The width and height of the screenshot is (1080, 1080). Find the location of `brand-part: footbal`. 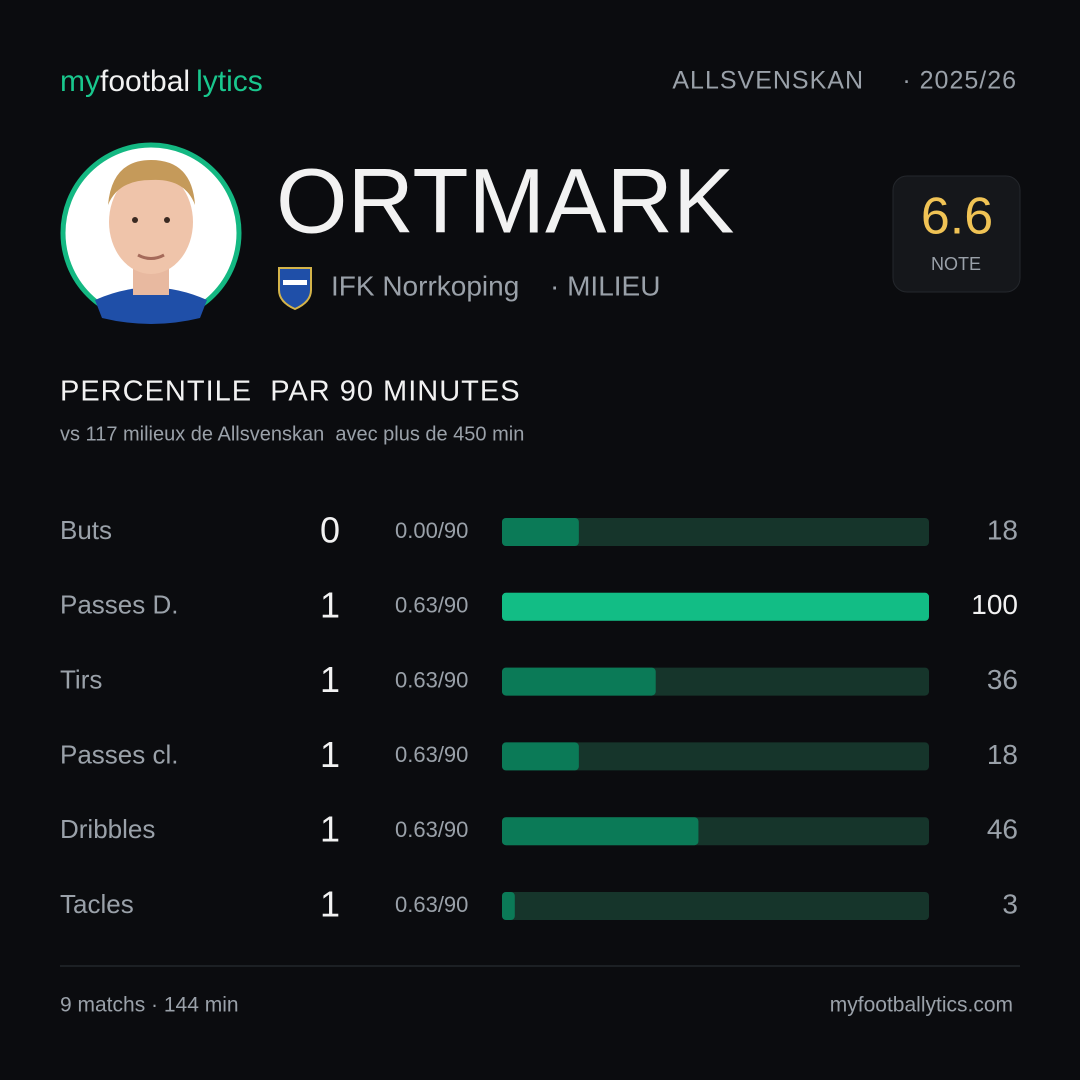

brand-part: footbal is located at coordinates (145, 81).